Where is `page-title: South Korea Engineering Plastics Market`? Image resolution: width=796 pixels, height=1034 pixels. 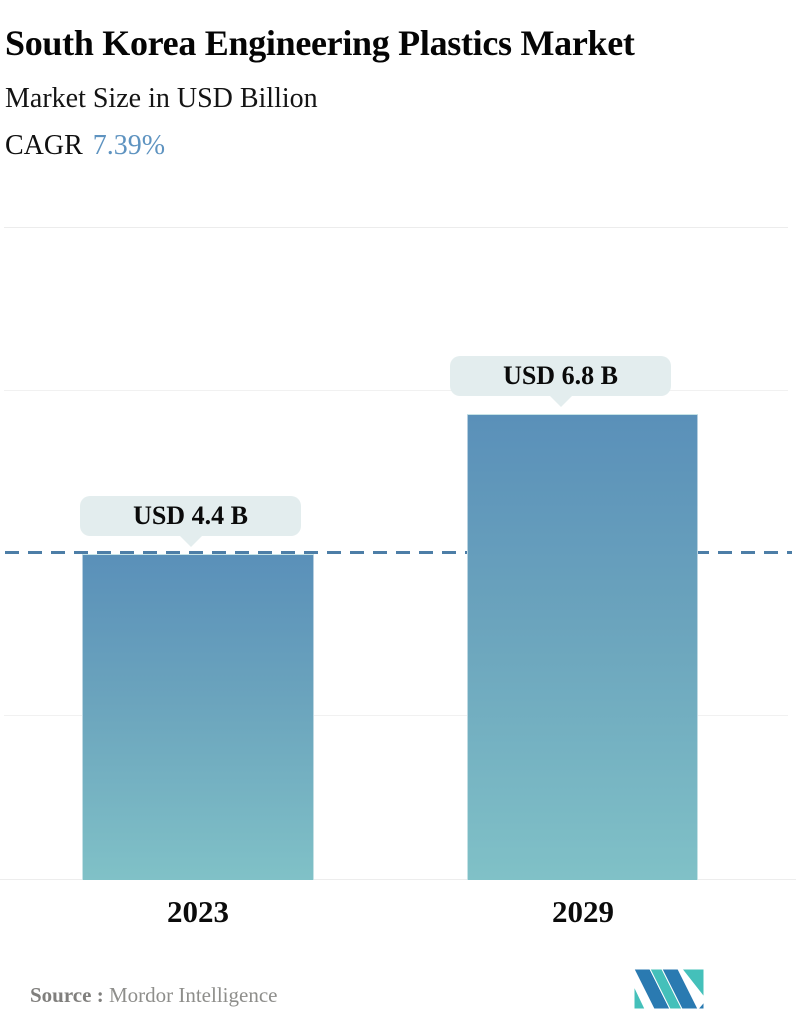 page-title: South Korea Engineering Plastics Market is located at coordinates (320, 43).